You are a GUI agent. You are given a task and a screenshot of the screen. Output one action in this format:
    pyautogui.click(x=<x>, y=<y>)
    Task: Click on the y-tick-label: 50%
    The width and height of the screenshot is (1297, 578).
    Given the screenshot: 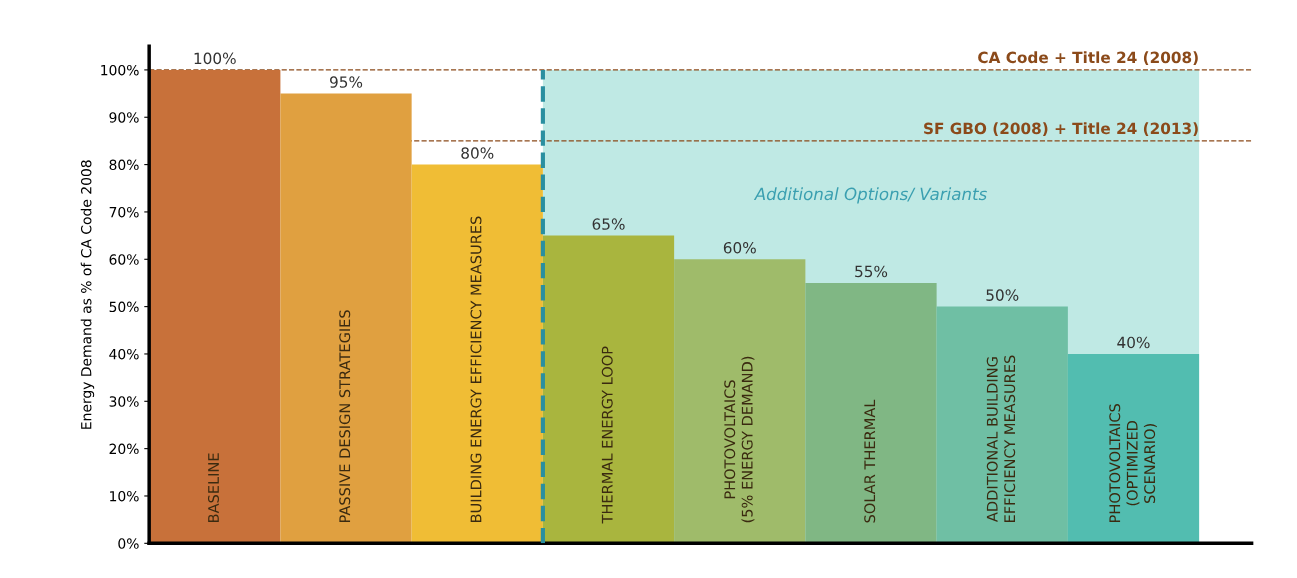 What is the action you would take?
    pyautogui.click(x=124, y=307)
    